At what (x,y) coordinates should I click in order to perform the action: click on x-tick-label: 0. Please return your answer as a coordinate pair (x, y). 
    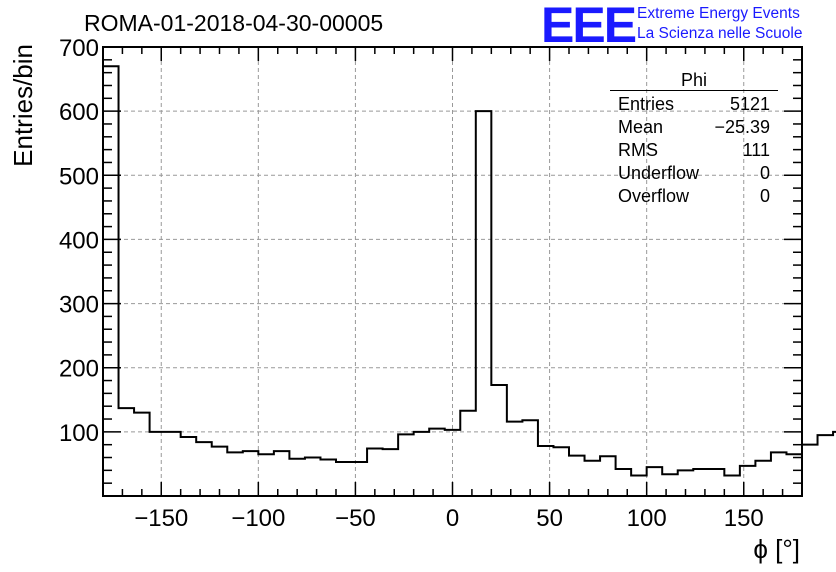
    Looking at the image, I should click on (452, 518).